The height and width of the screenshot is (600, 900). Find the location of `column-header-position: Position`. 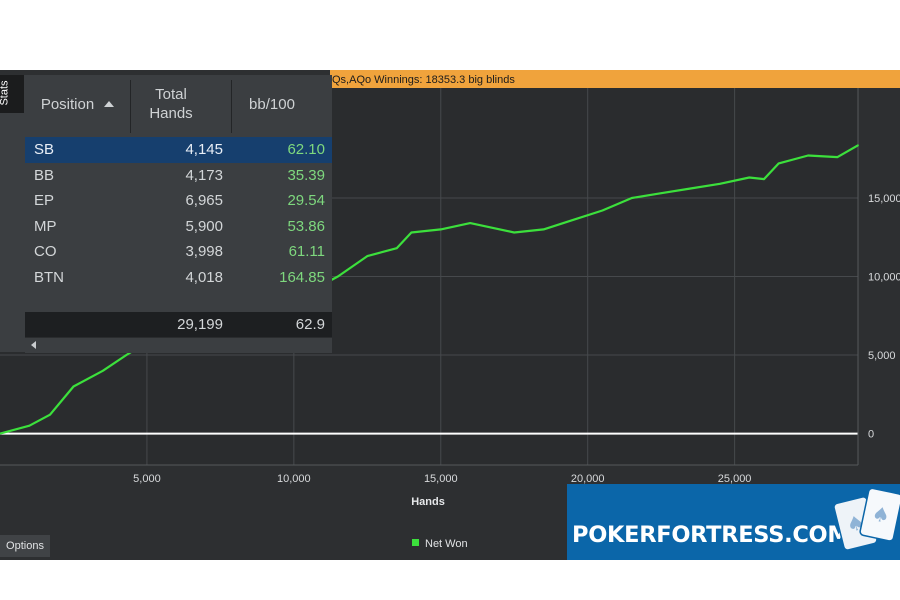

column-header-position: Position is located at coordinates (77, 104).